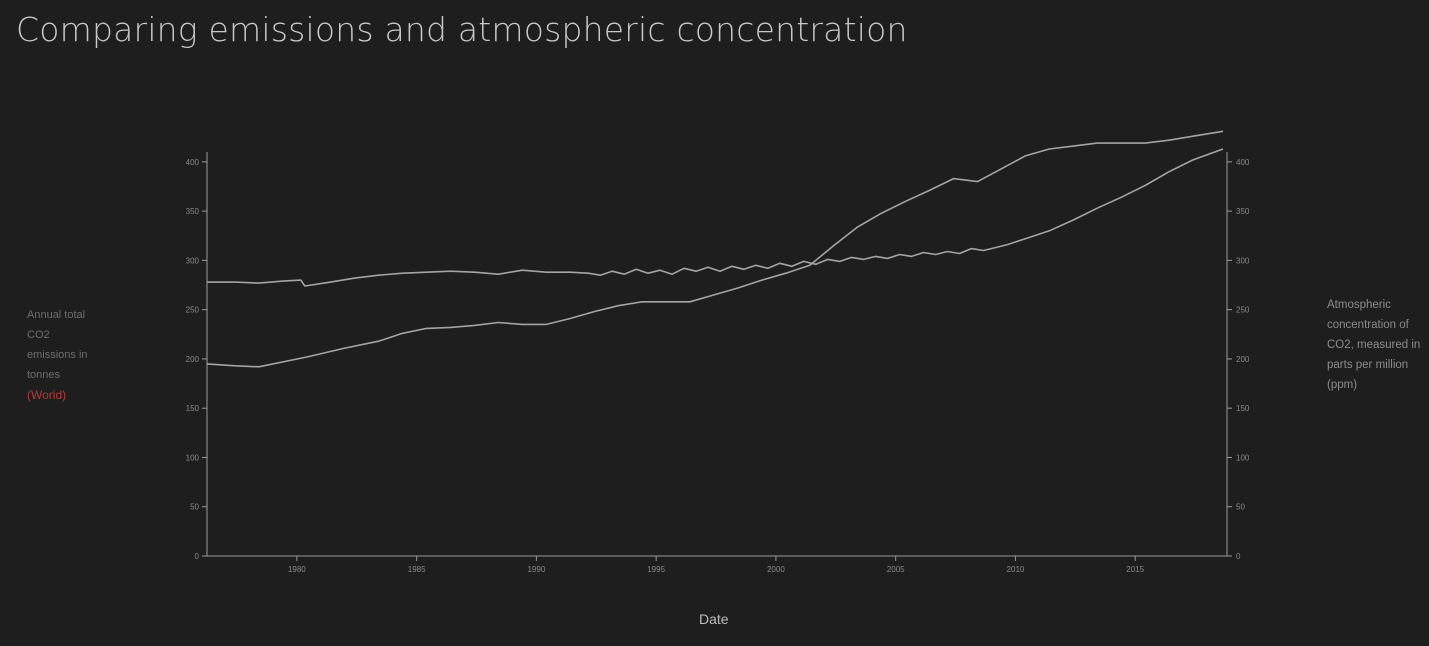 The image size is (1429, 646). Describe the element at coordinates (1243, 211) in the screenshot. I see `y-right-tick-label: 350` at that location.